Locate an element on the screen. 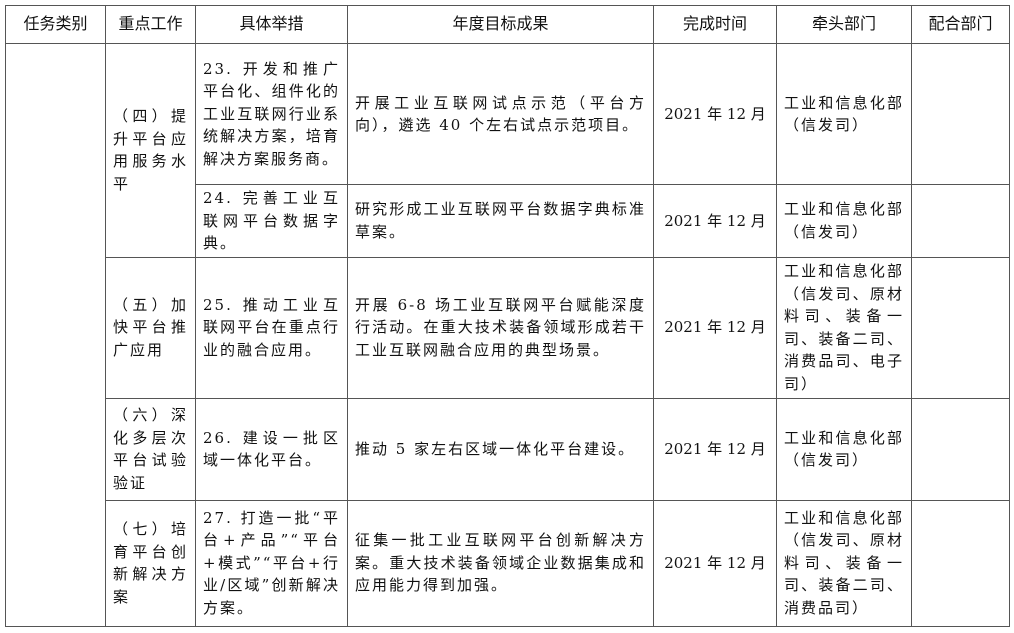 Image resolution: width=1014 pixels, height=633 pixels. measure-cell: 26. 建设一批区域一体化平台。 is located at coordinates (271, 449).